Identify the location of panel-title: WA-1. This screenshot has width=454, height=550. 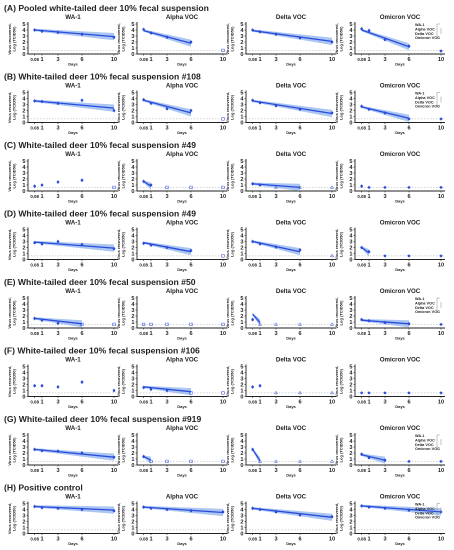
(73, 360).